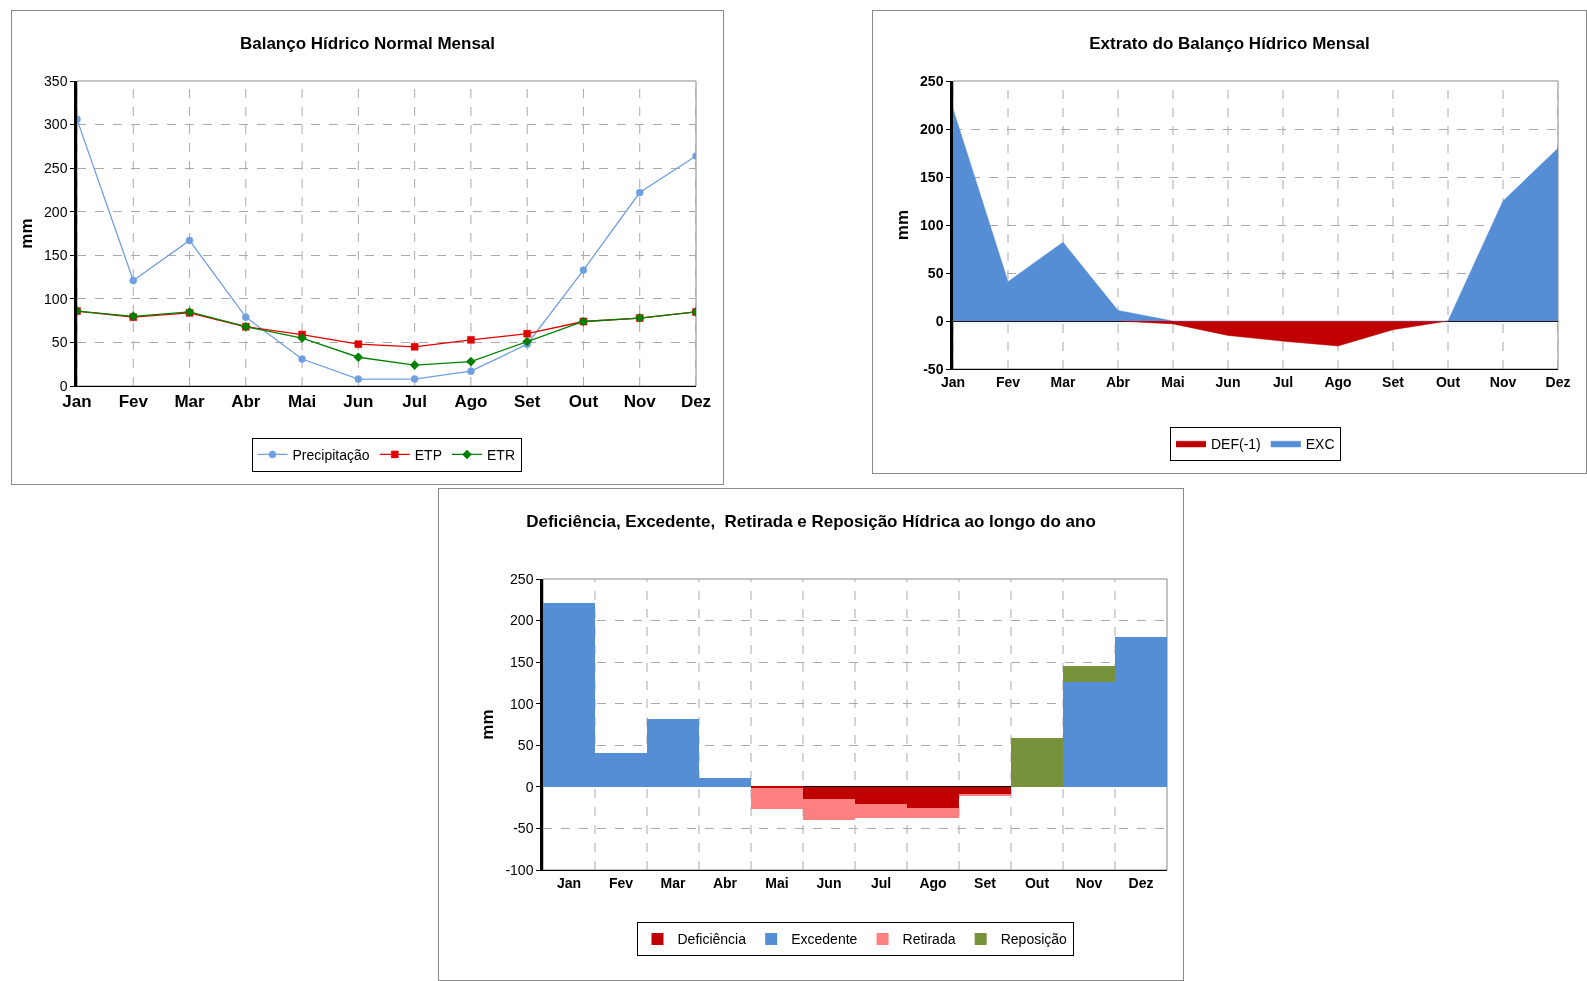 The image size is (1587, 981). What do you see at coordinates (500, 454) in the screenshot?
I see `legend-label: ETR` at bounding box center [500, 454].